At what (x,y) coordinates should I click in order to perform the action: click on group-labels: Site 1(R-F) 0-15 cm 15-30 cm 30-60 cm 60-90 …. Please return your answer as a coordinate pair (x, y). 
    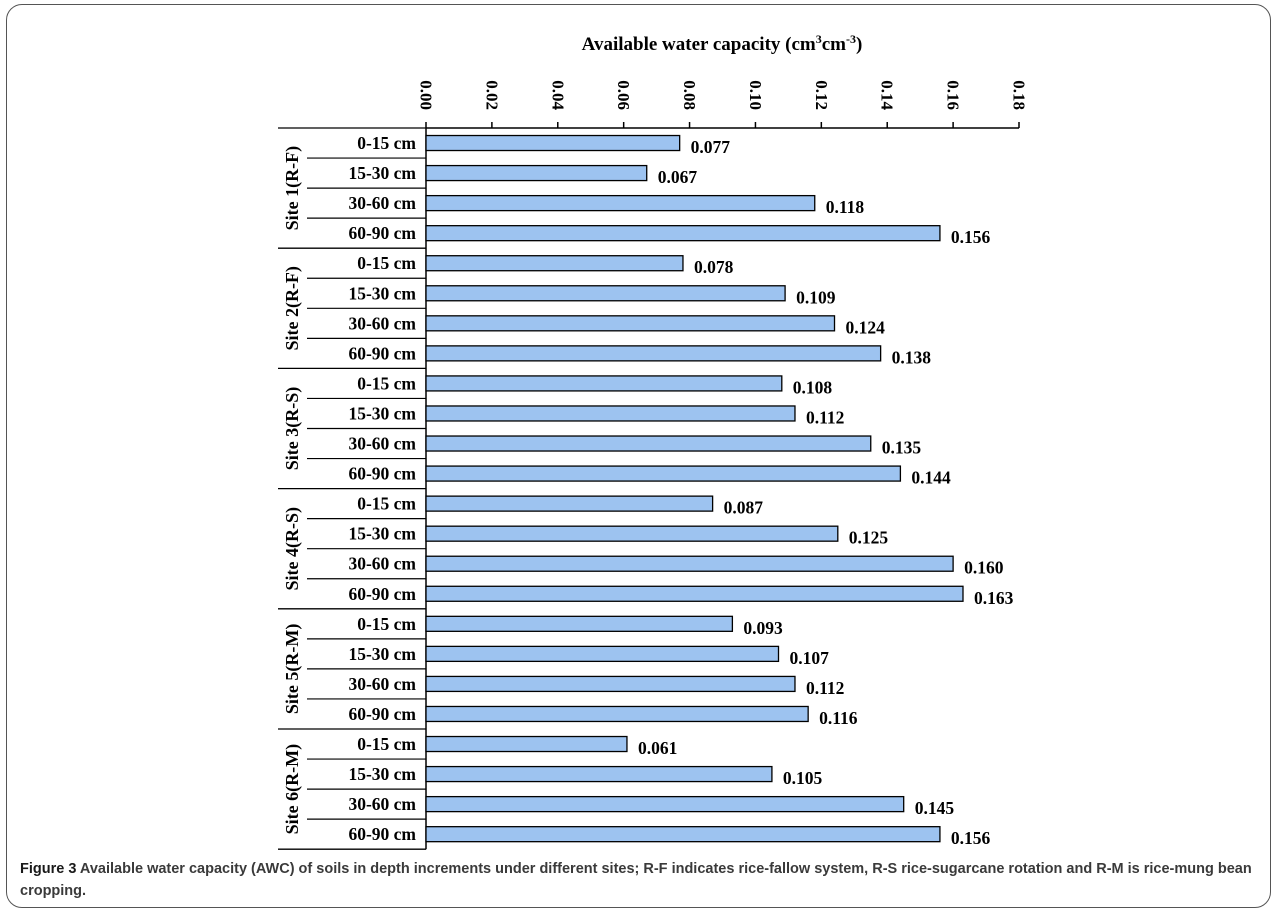
    Looking at the image, I should click on (352, 488).